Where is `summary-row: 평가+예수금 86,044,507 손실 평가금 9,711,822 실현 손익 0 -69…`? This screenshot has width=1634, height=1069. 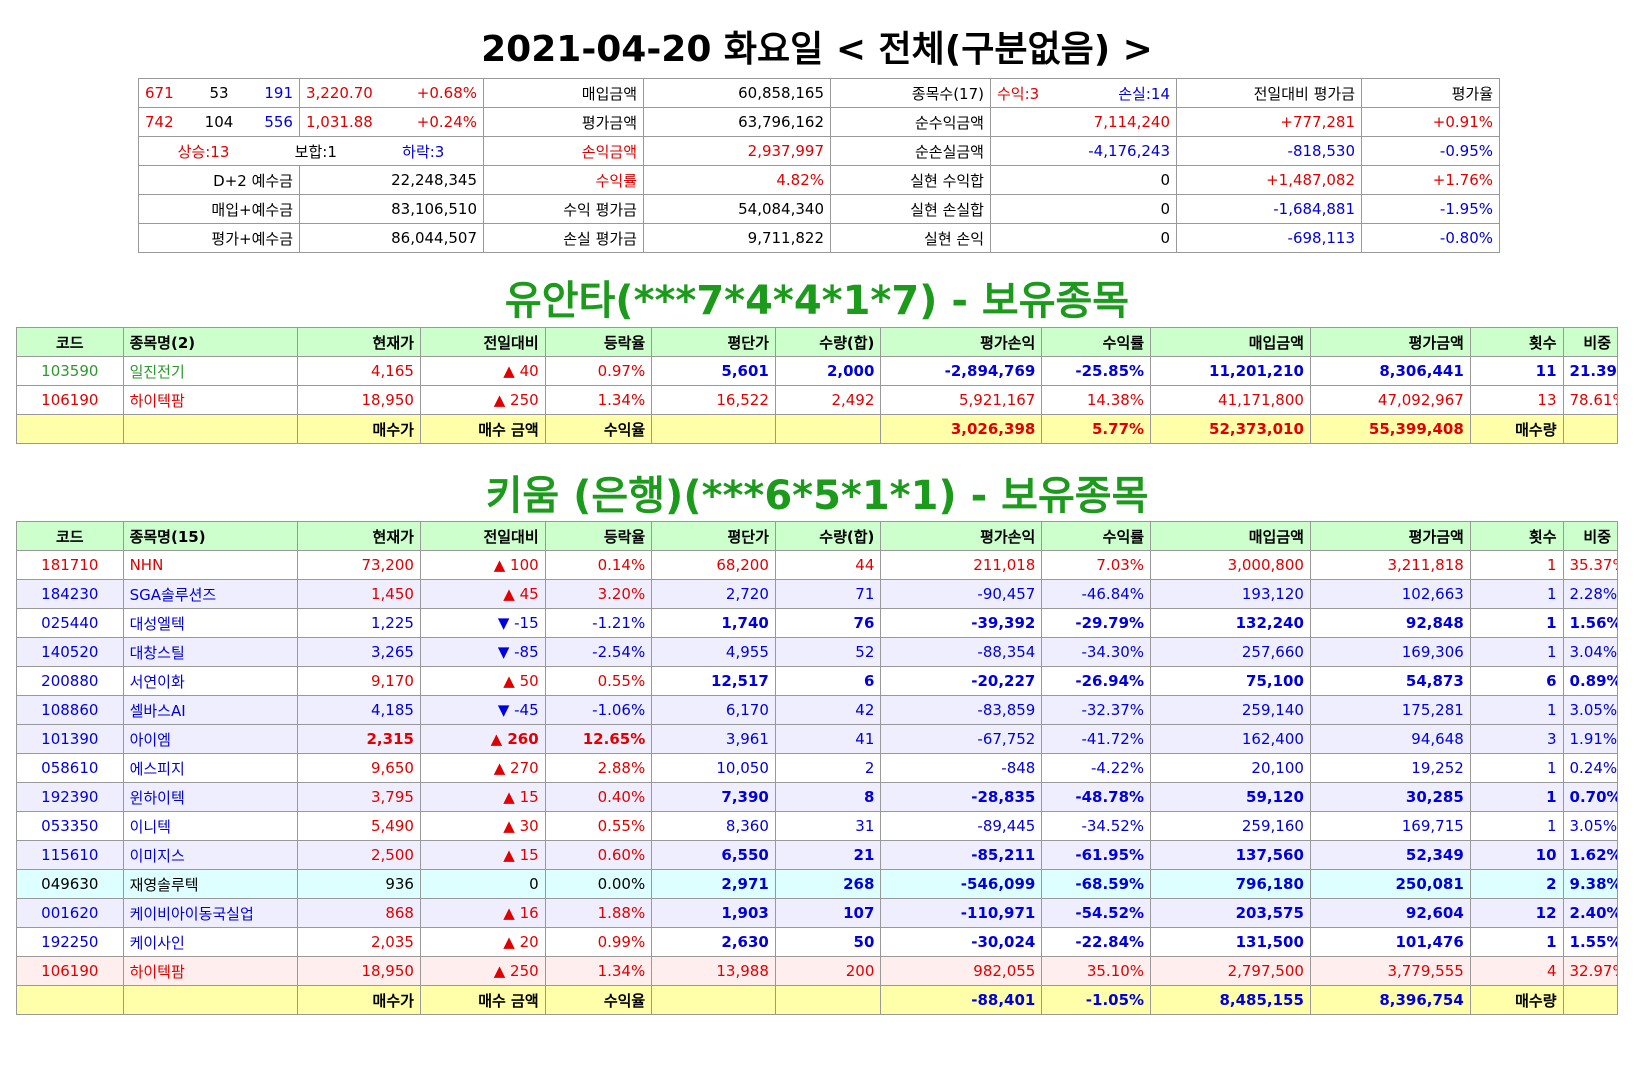 summary-row: 평가+예수금 86,044,507 손실 평가금 9,711,822 실현 손익 0 -69… is located at coordinates (819, 238).